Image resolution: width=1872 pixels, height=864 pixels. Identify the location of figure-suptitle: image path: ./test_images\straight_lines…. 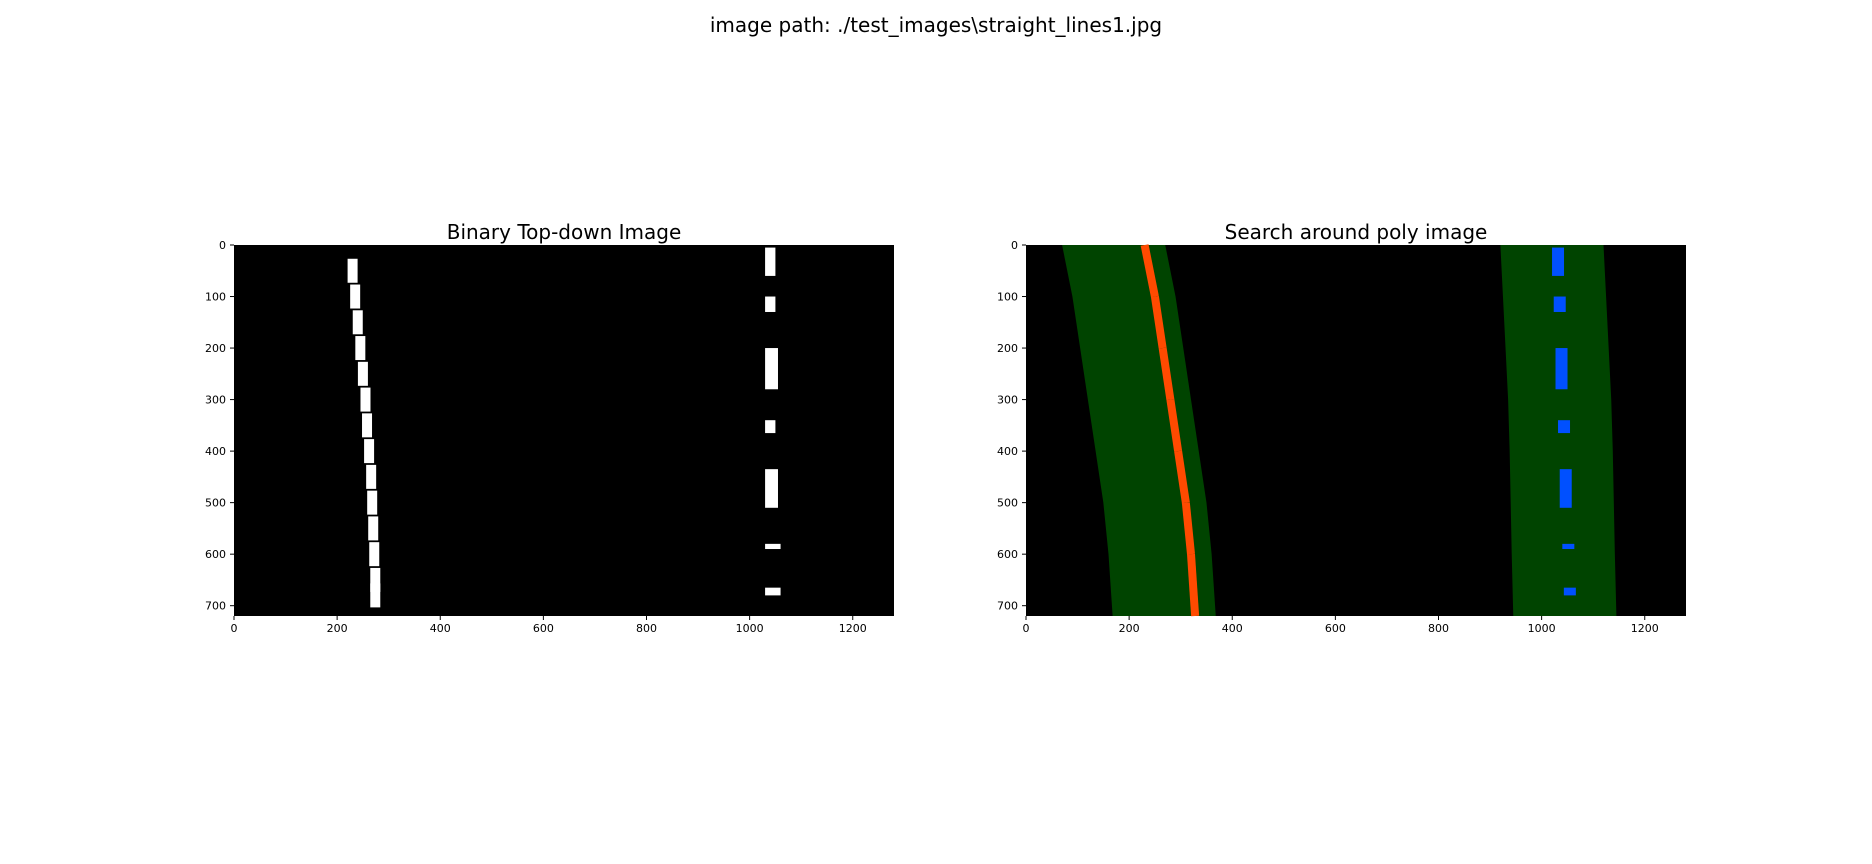
(936, 25).